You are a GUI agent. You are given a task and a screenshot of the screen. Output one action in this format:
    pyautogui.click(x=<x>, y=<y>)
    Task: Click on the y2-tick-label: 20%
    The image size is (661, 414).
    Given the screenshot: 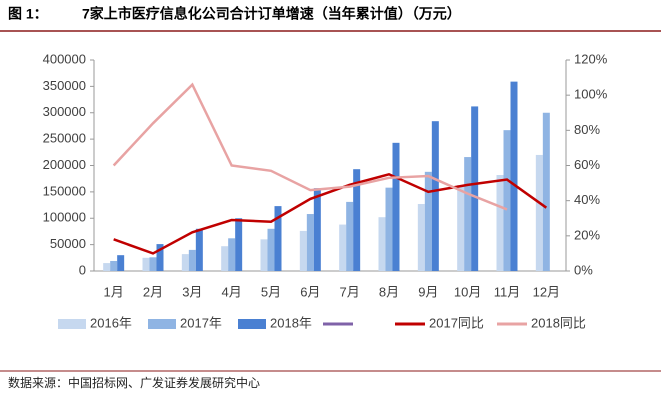 What is the action you would take?
    pyautogui.click(x=587, y=234)
    